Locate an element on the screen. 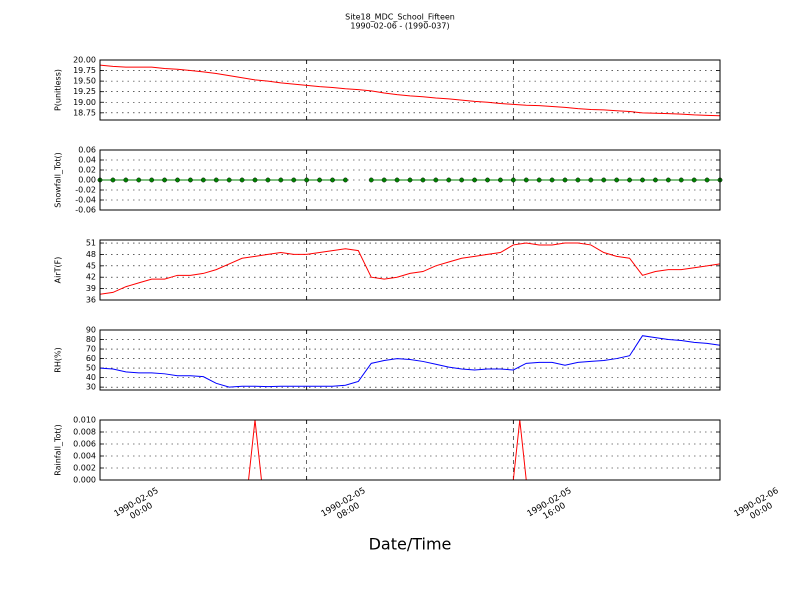 This screenshot has width=800, height=600. y-tick-label: 19.00 is located at coordinates (84, 102).